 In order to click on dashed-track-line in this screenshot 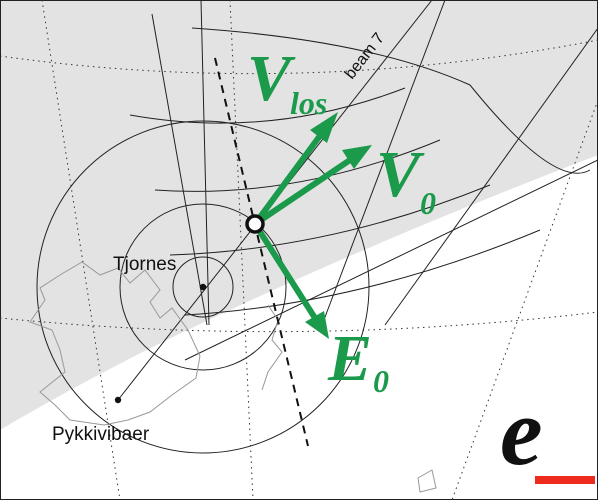, I will do `click(261, 252)`.